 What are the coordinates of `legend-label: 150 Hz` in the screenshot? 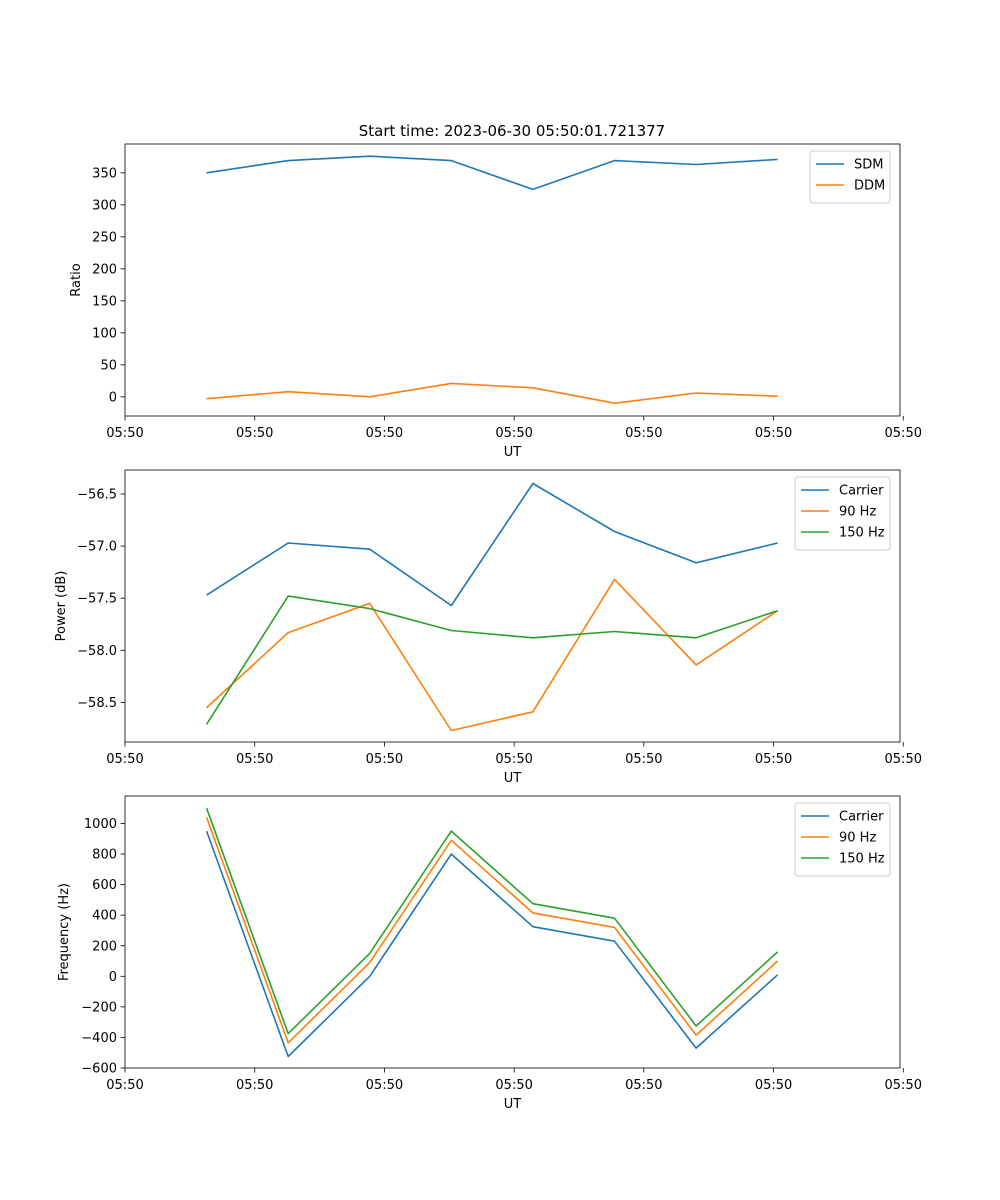 It's located at (862, 859).